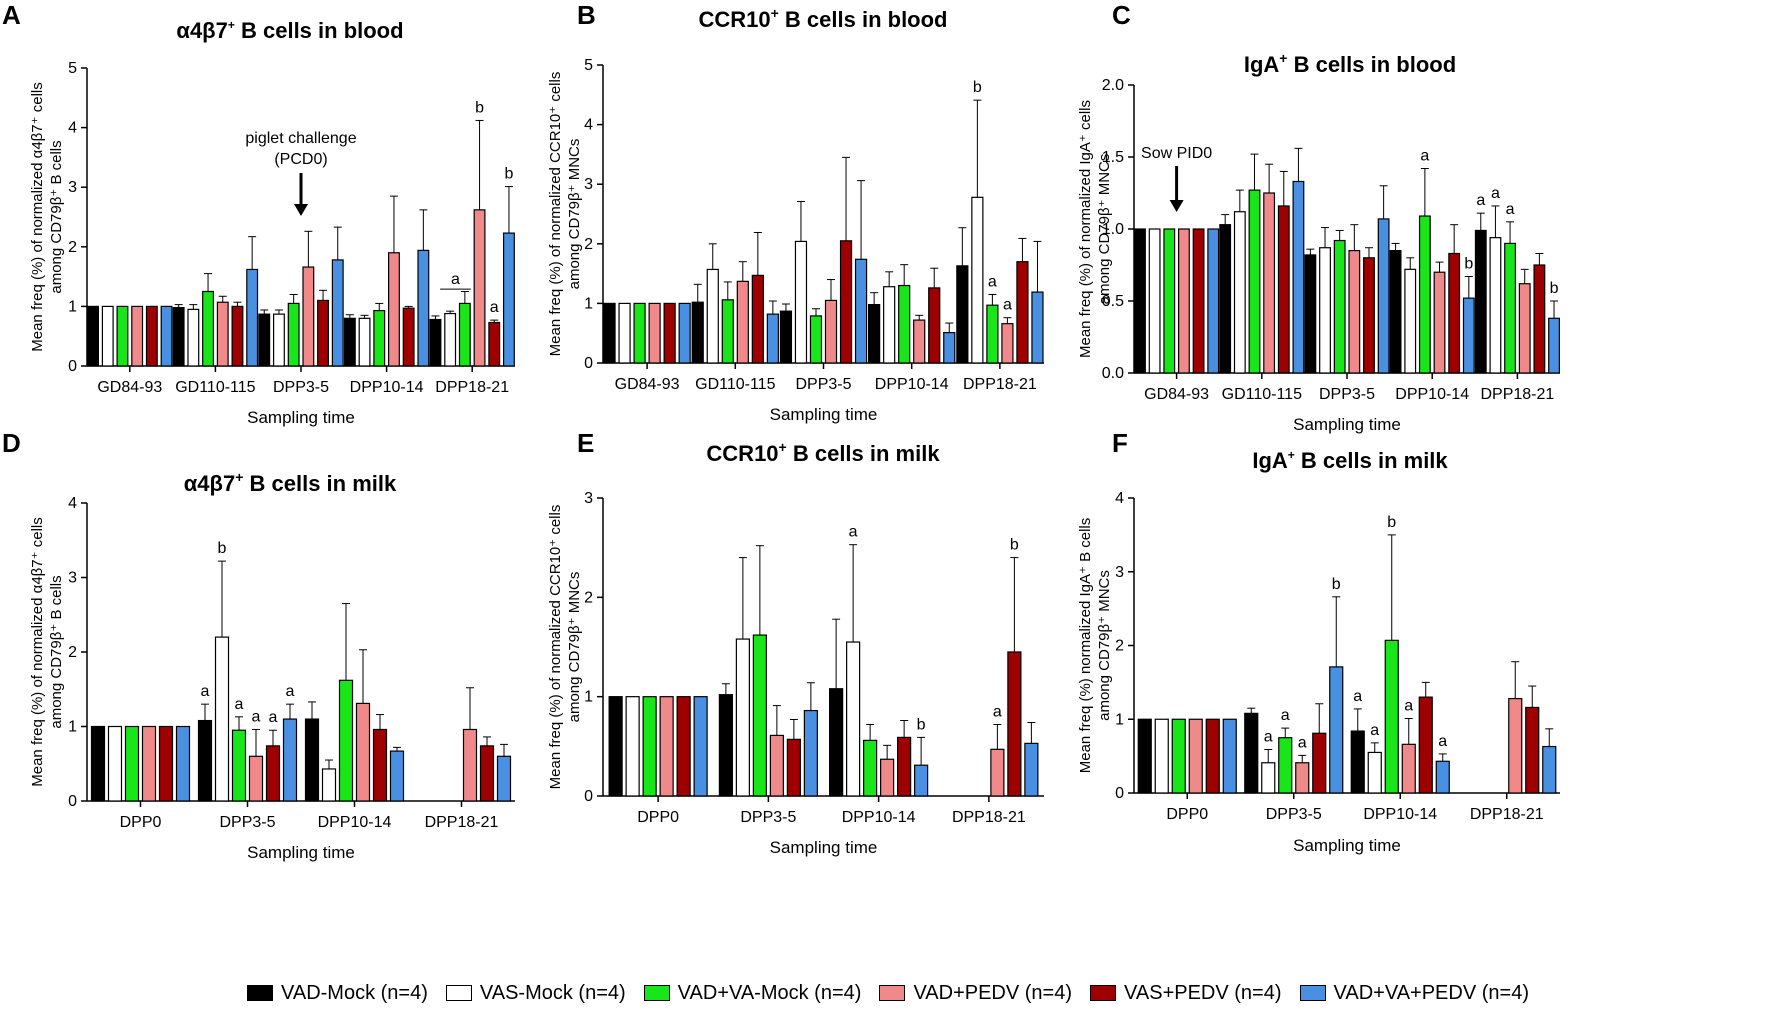  I want to click on y-label-line: Mean freq (%) of normalized α4β7⁺ cells, so click(37, 217).